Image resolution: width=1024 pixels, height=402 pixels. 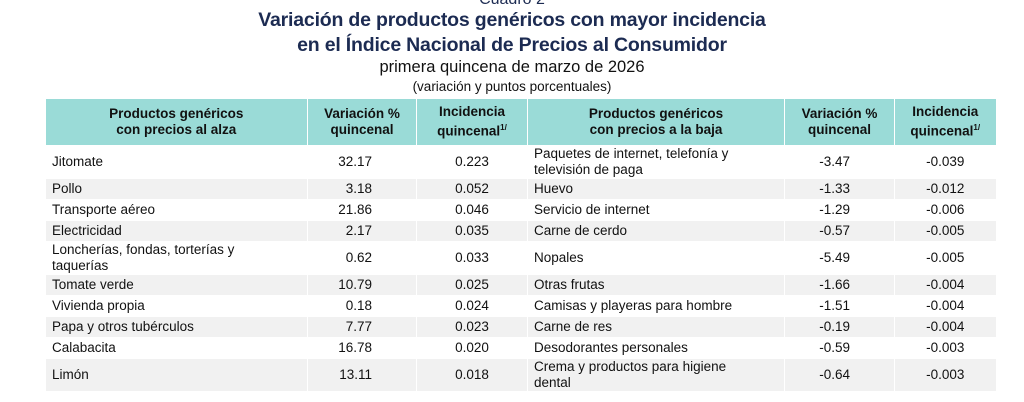 What do you see at coordinates (362, 347) in the screenshot?
I see `up-variation: 16.78` at bounding box center [362, 347].